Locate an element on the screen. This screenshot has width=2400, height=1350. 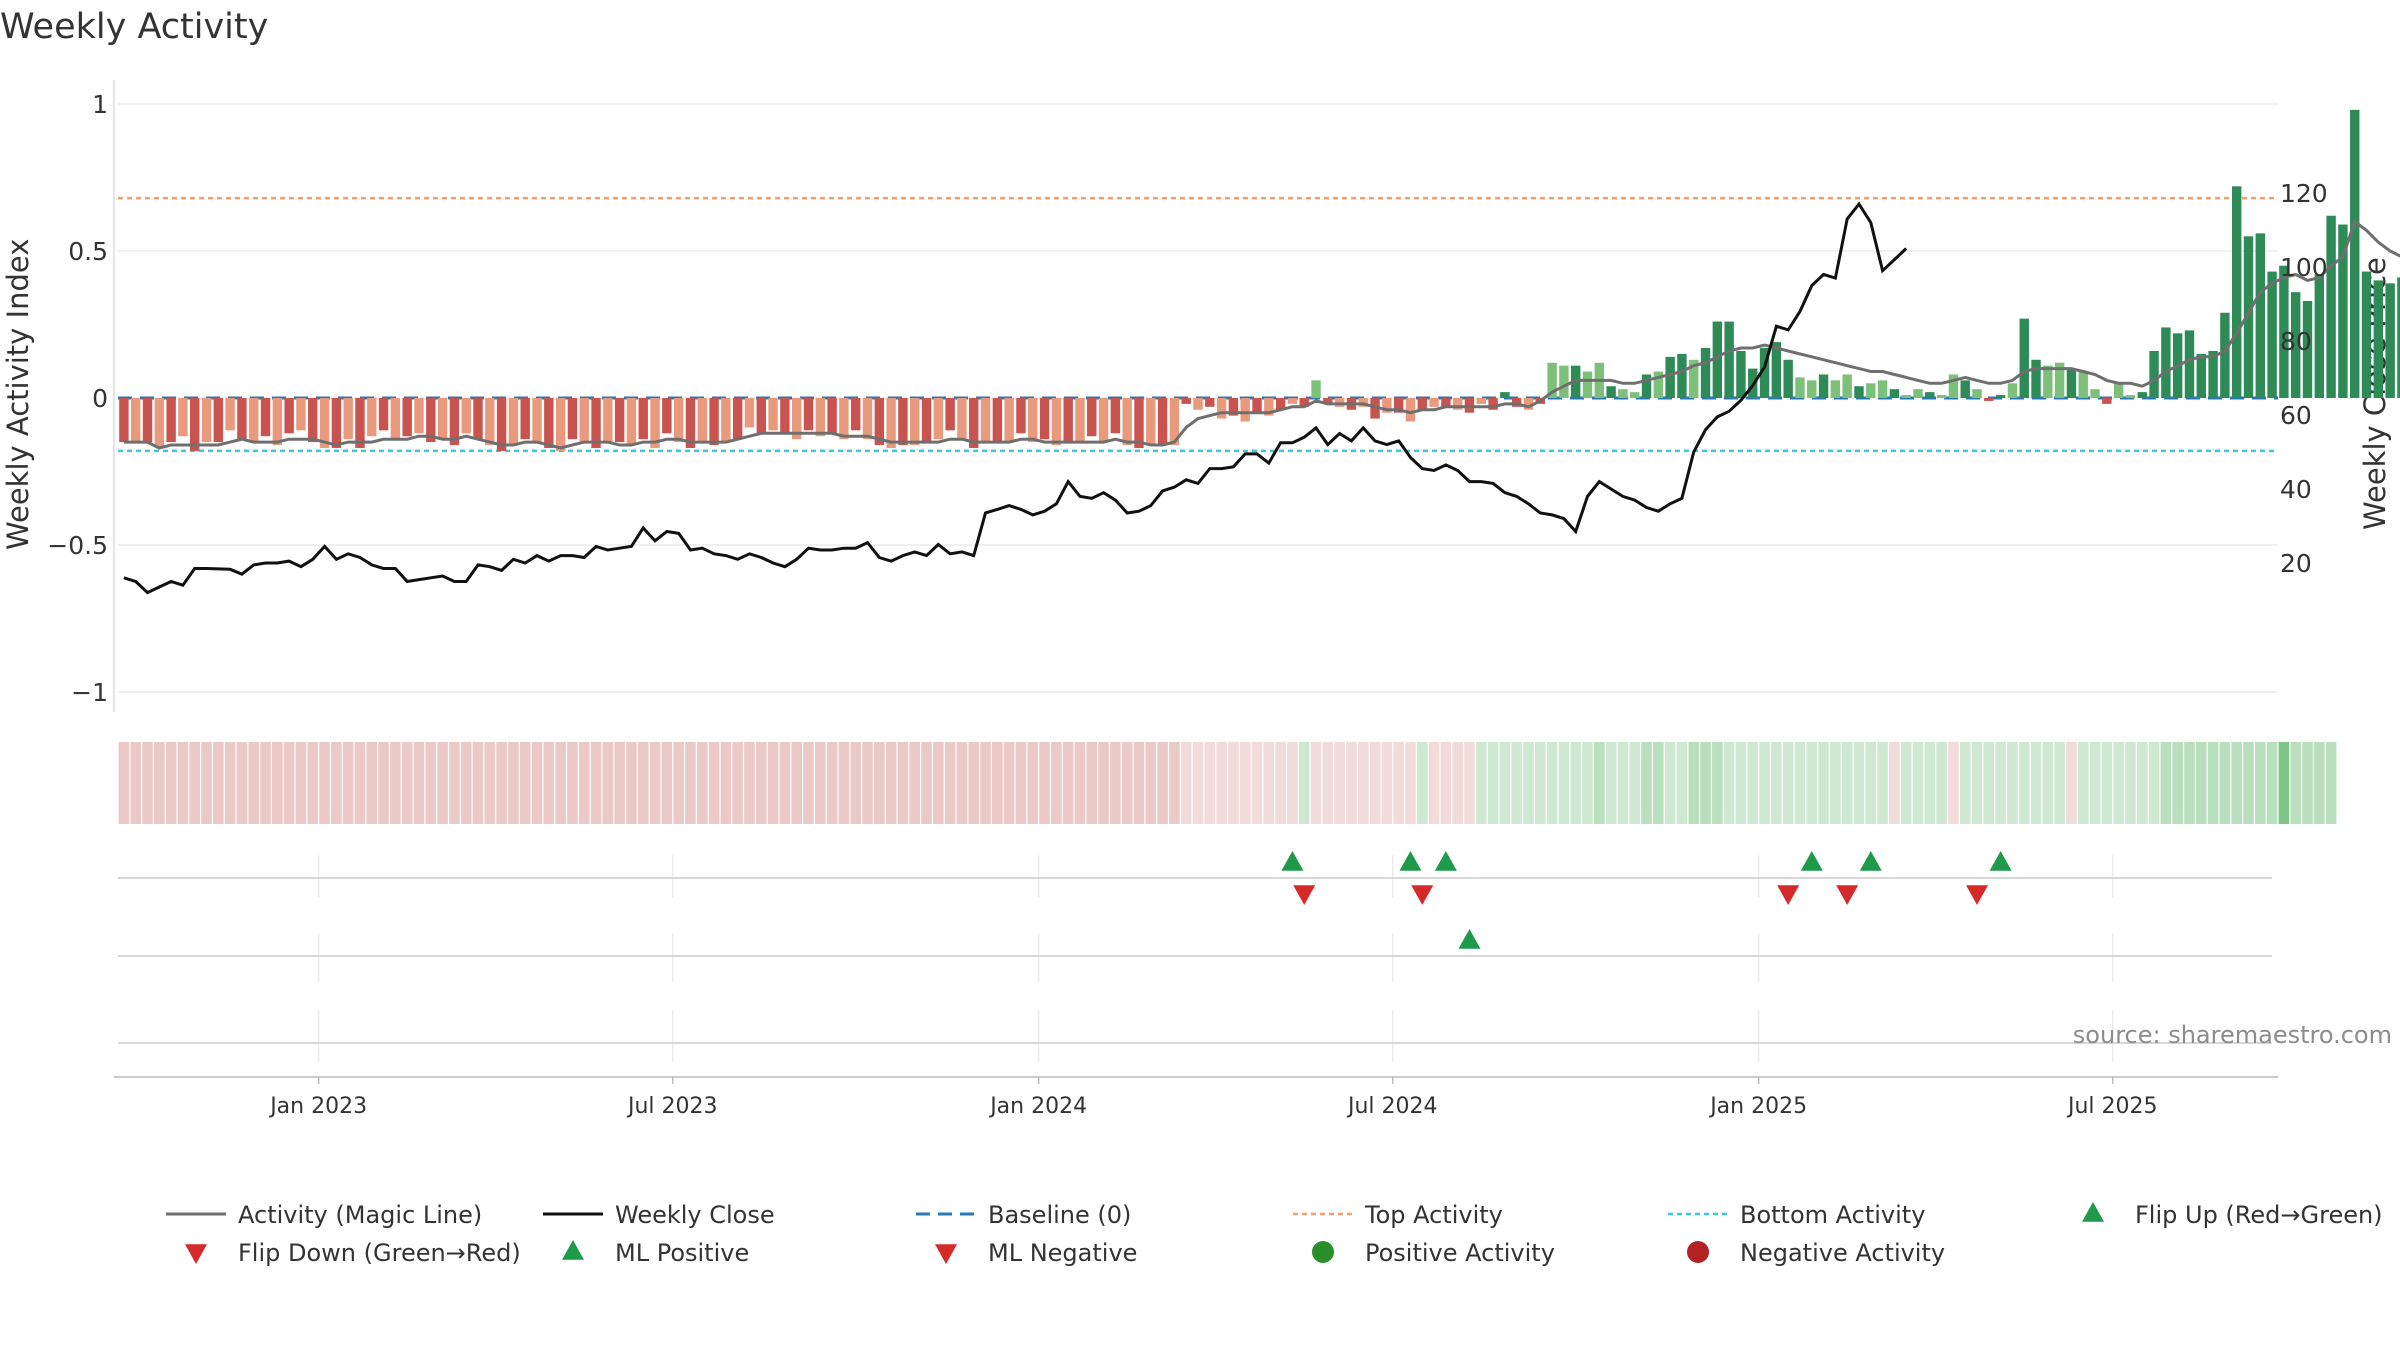
legend-item: Activity (Magic Line) is located at coordinates (324, 1215).